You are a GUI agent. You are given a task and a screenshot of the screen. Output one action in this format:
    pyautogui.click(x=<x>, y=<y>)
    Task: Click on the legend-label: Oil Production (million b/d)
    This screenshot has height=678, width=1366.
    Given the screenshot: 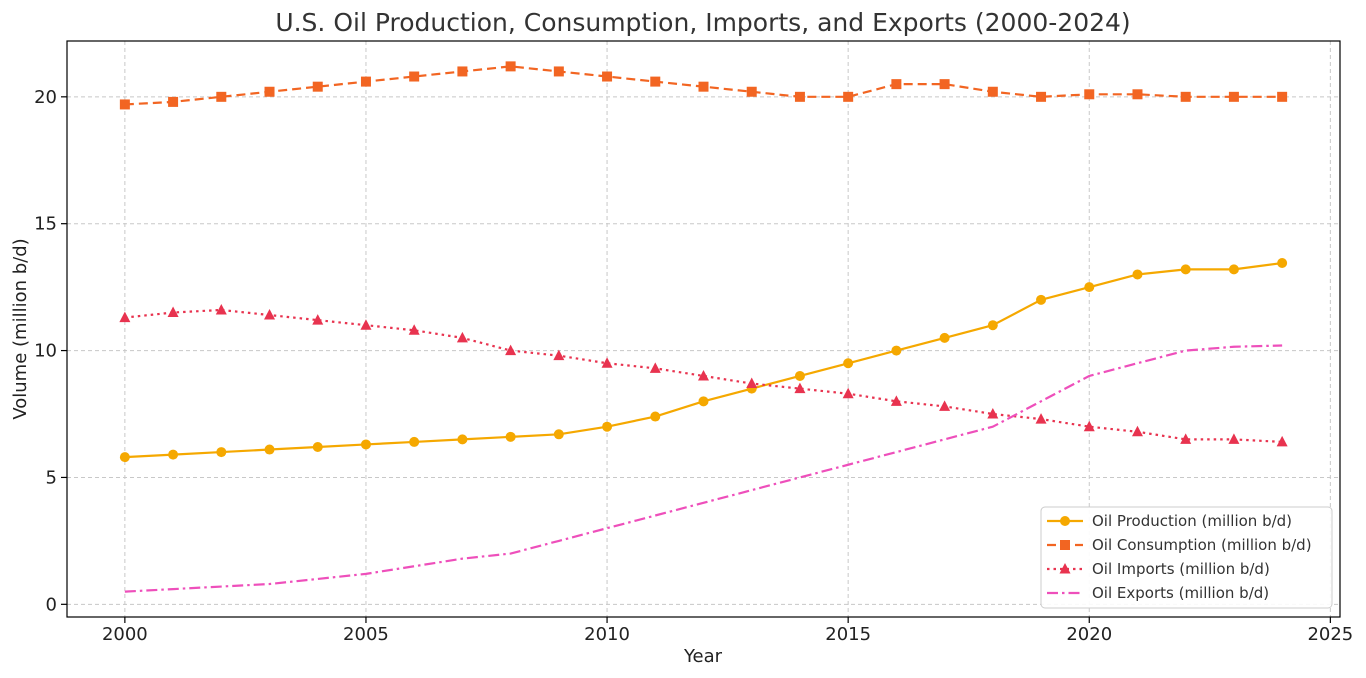 What is the action you would take?
    pyautogui.click(x=1192, y=521)
    